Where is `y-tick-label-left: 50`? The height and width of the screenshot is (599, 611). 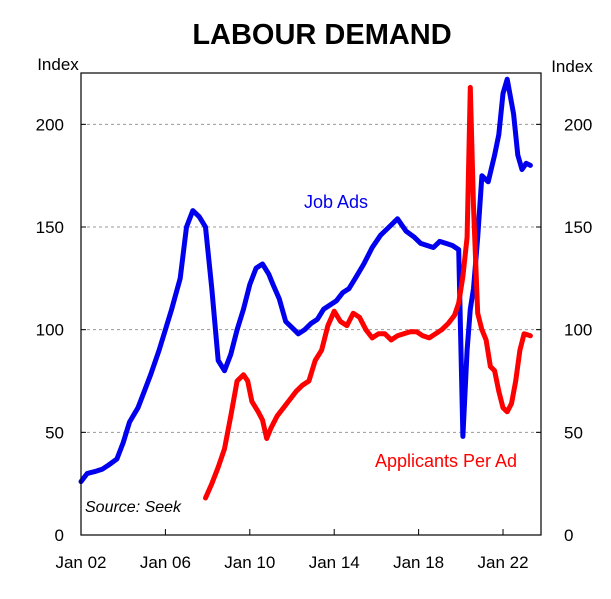
y-tick-label-left: 50 is located at coordinates (54, 432).